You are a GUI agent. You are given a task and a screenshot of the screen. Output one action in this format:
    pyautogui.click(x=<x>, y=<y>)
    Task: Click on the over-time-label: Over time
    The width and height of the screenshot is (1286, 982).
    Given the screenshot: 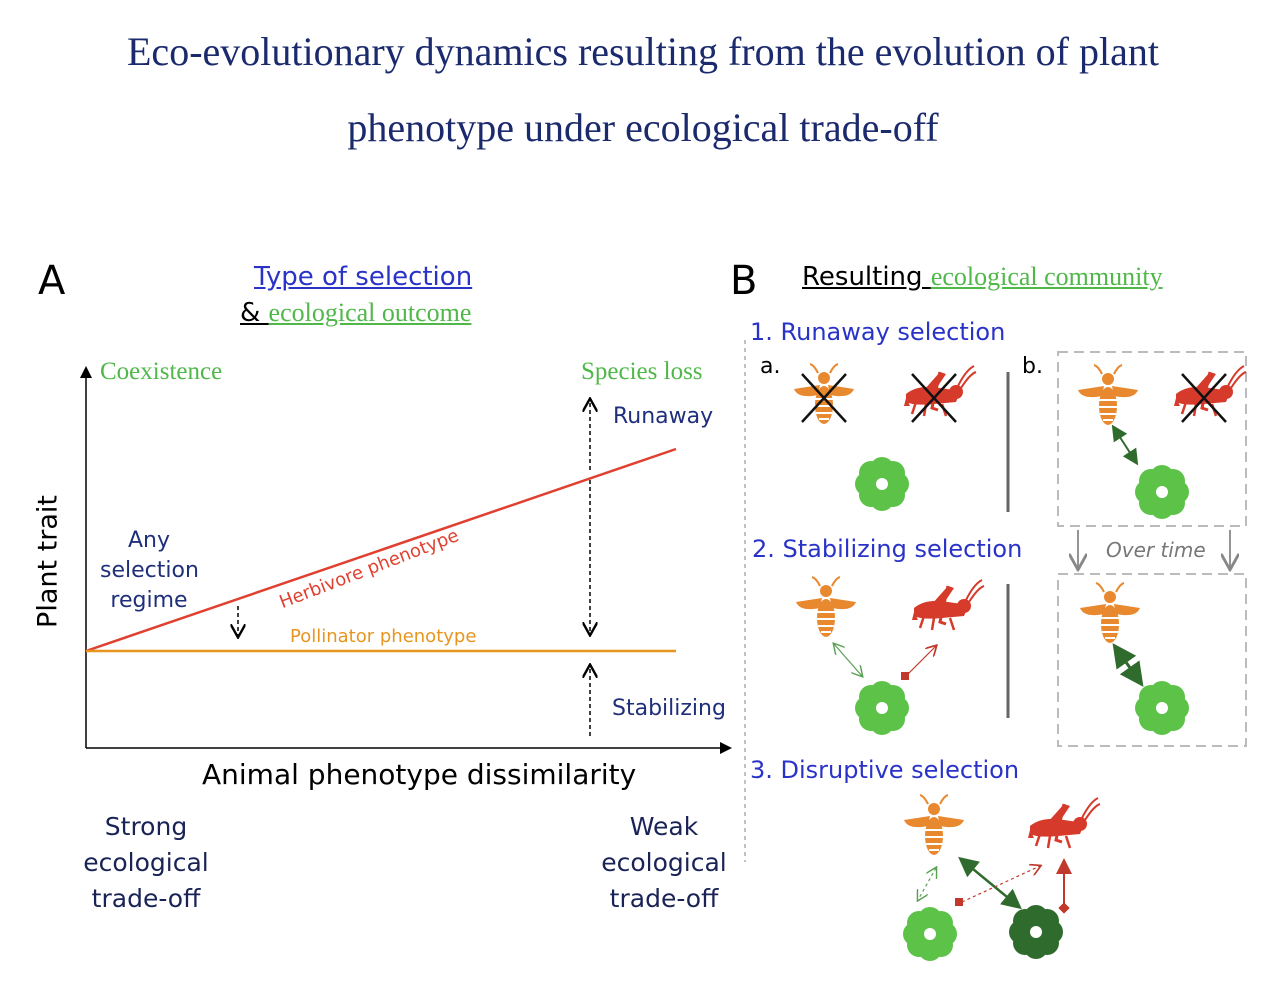 What is the action you would take?
    pyautogui.click(x=1156, y=550)
    